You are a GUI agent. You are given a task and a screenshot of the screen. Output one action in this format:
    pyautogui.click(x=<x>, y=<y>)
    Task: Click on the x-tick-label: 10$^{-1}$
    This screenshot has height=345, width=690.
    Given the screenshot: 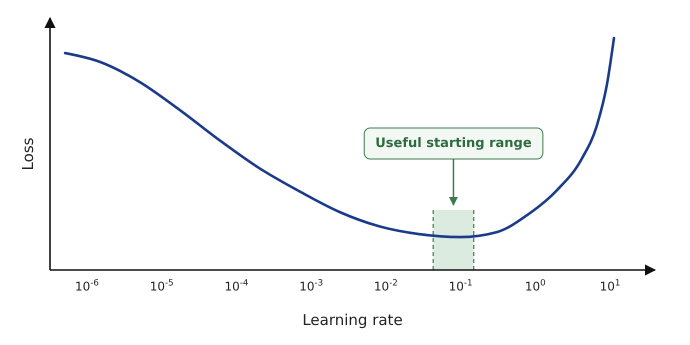 What is the action you would take?
    pyautogui.click(x=460, y=286)
    